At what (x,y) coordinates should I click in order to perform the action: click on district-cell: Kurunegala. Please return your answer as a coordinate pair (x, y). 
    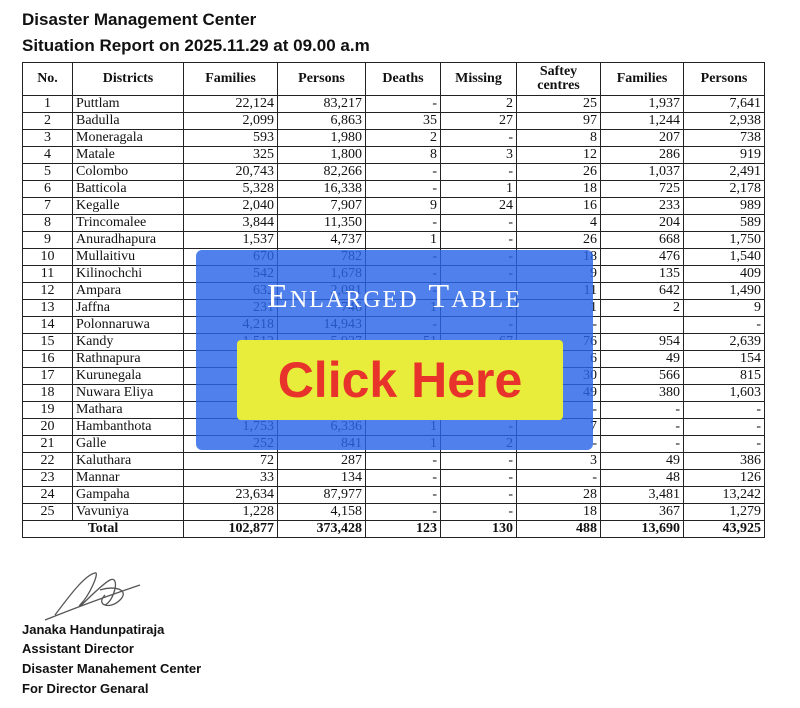
    Looking at the image, I should click on (128, 376).